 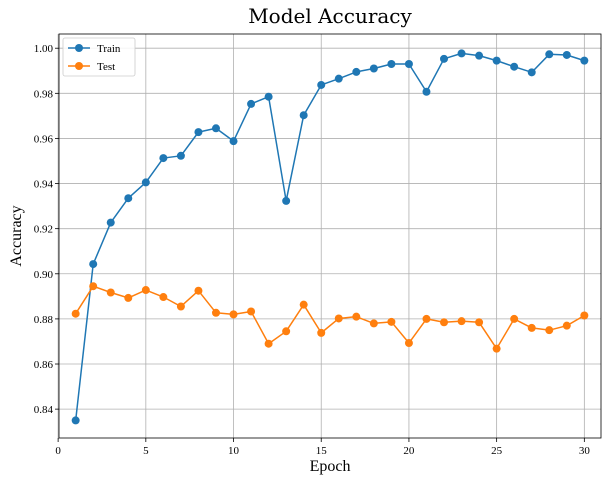 I want to click on y-tick-label: 0.84, so click(x=44, y=410).